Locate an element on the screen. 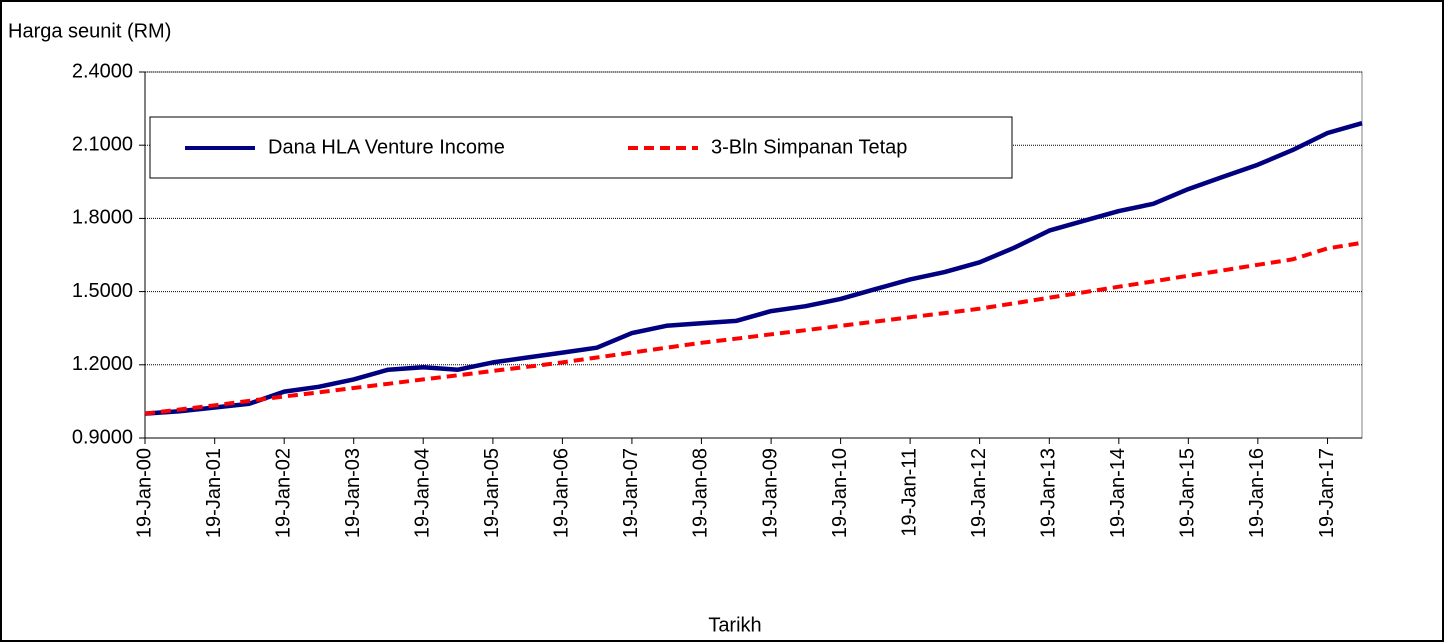 The image size is (1444, 642). x-tick-label: 19-Jan-06 is located at coordinates (562, 493).